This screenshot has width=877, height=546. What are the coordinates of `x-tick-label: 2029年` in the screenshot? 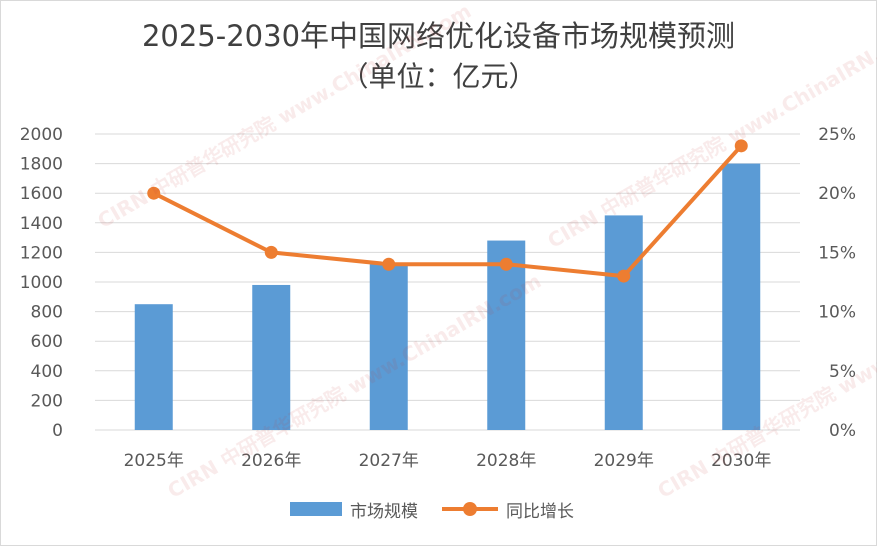 It's located at (624, 461).